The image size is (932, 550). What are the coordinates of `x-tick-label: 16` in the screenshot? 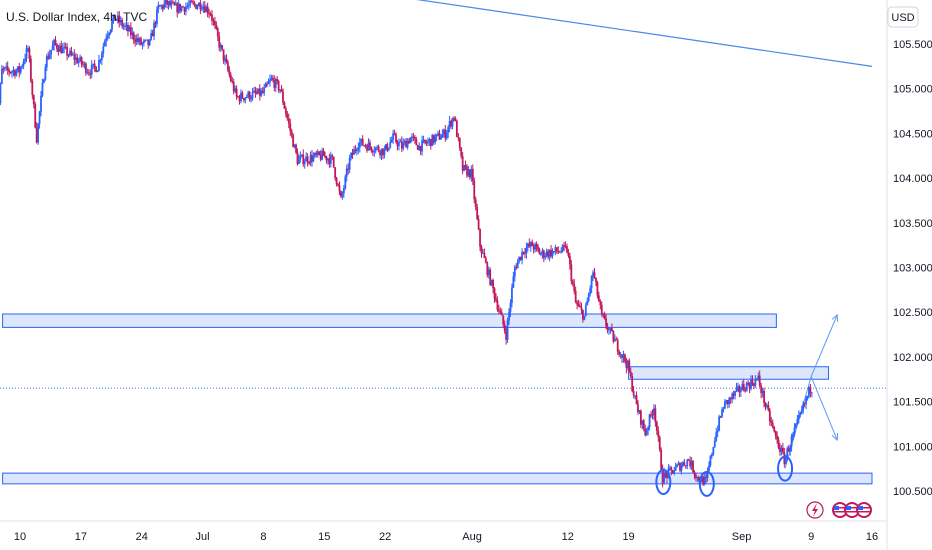 It's located at (872, 537).